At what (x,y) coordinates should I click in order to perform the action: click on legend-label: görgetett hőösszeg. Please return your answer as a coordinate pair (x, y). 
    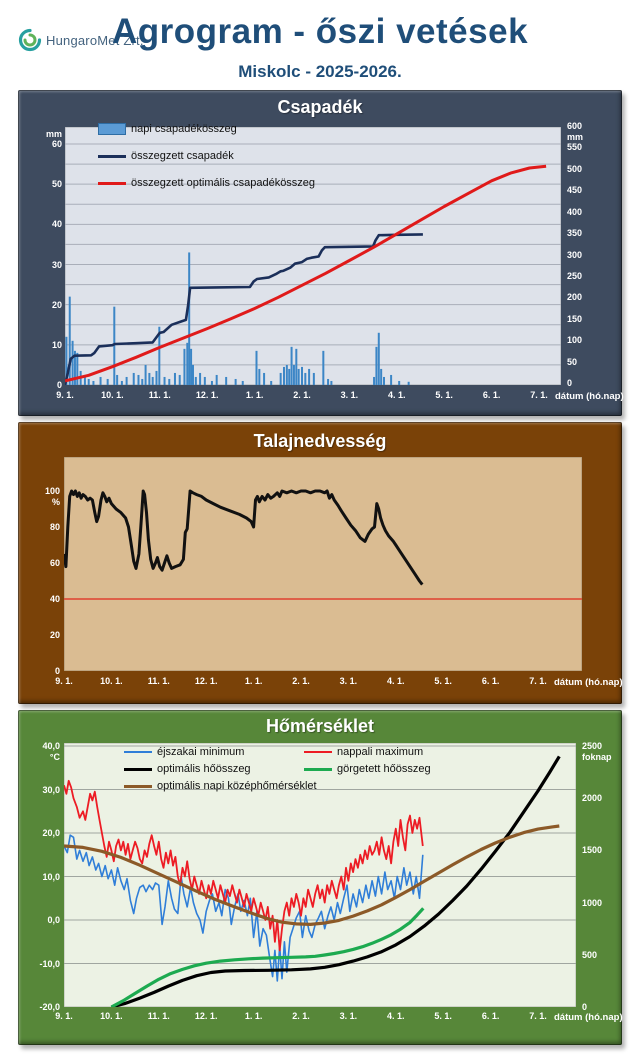
    Looking at the image, I should click on (384, 769).